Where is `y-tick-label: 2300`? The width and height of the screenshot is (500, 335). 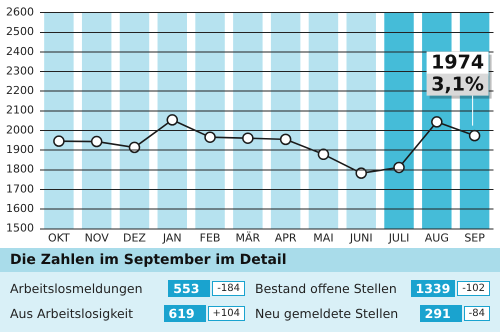 y-tick-label: 2300 is located at coordinates (20, 71).